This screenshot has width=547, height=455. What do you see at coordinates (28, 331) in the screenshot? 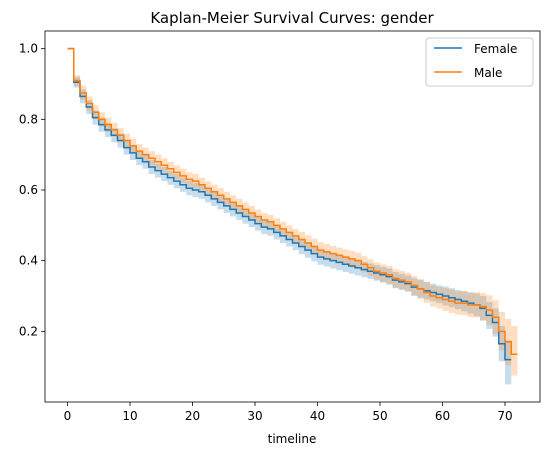
I see `y-tick-label: 0.2` at bounding box center [28, 331].